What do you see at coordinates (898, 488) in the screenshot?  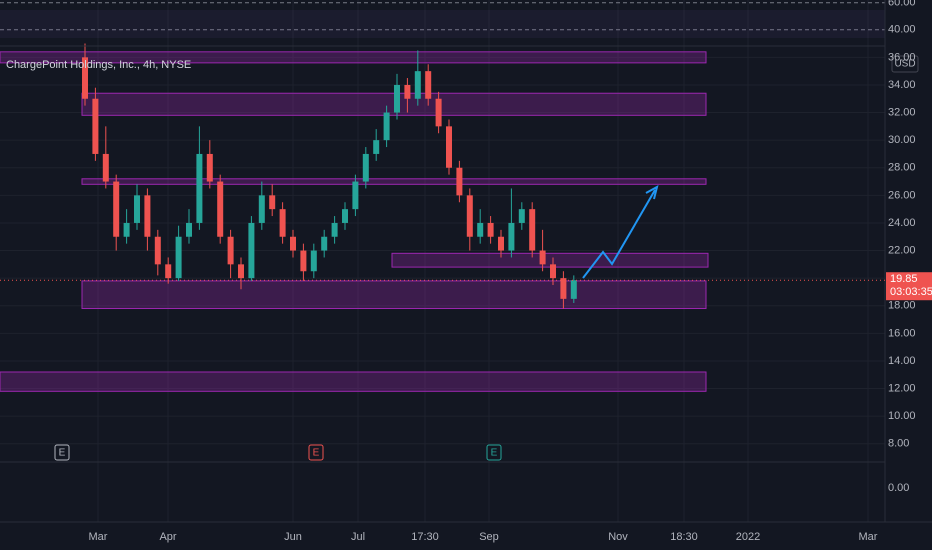 I see `y-tick-label: 0.00` at bounding box center [898, 488].